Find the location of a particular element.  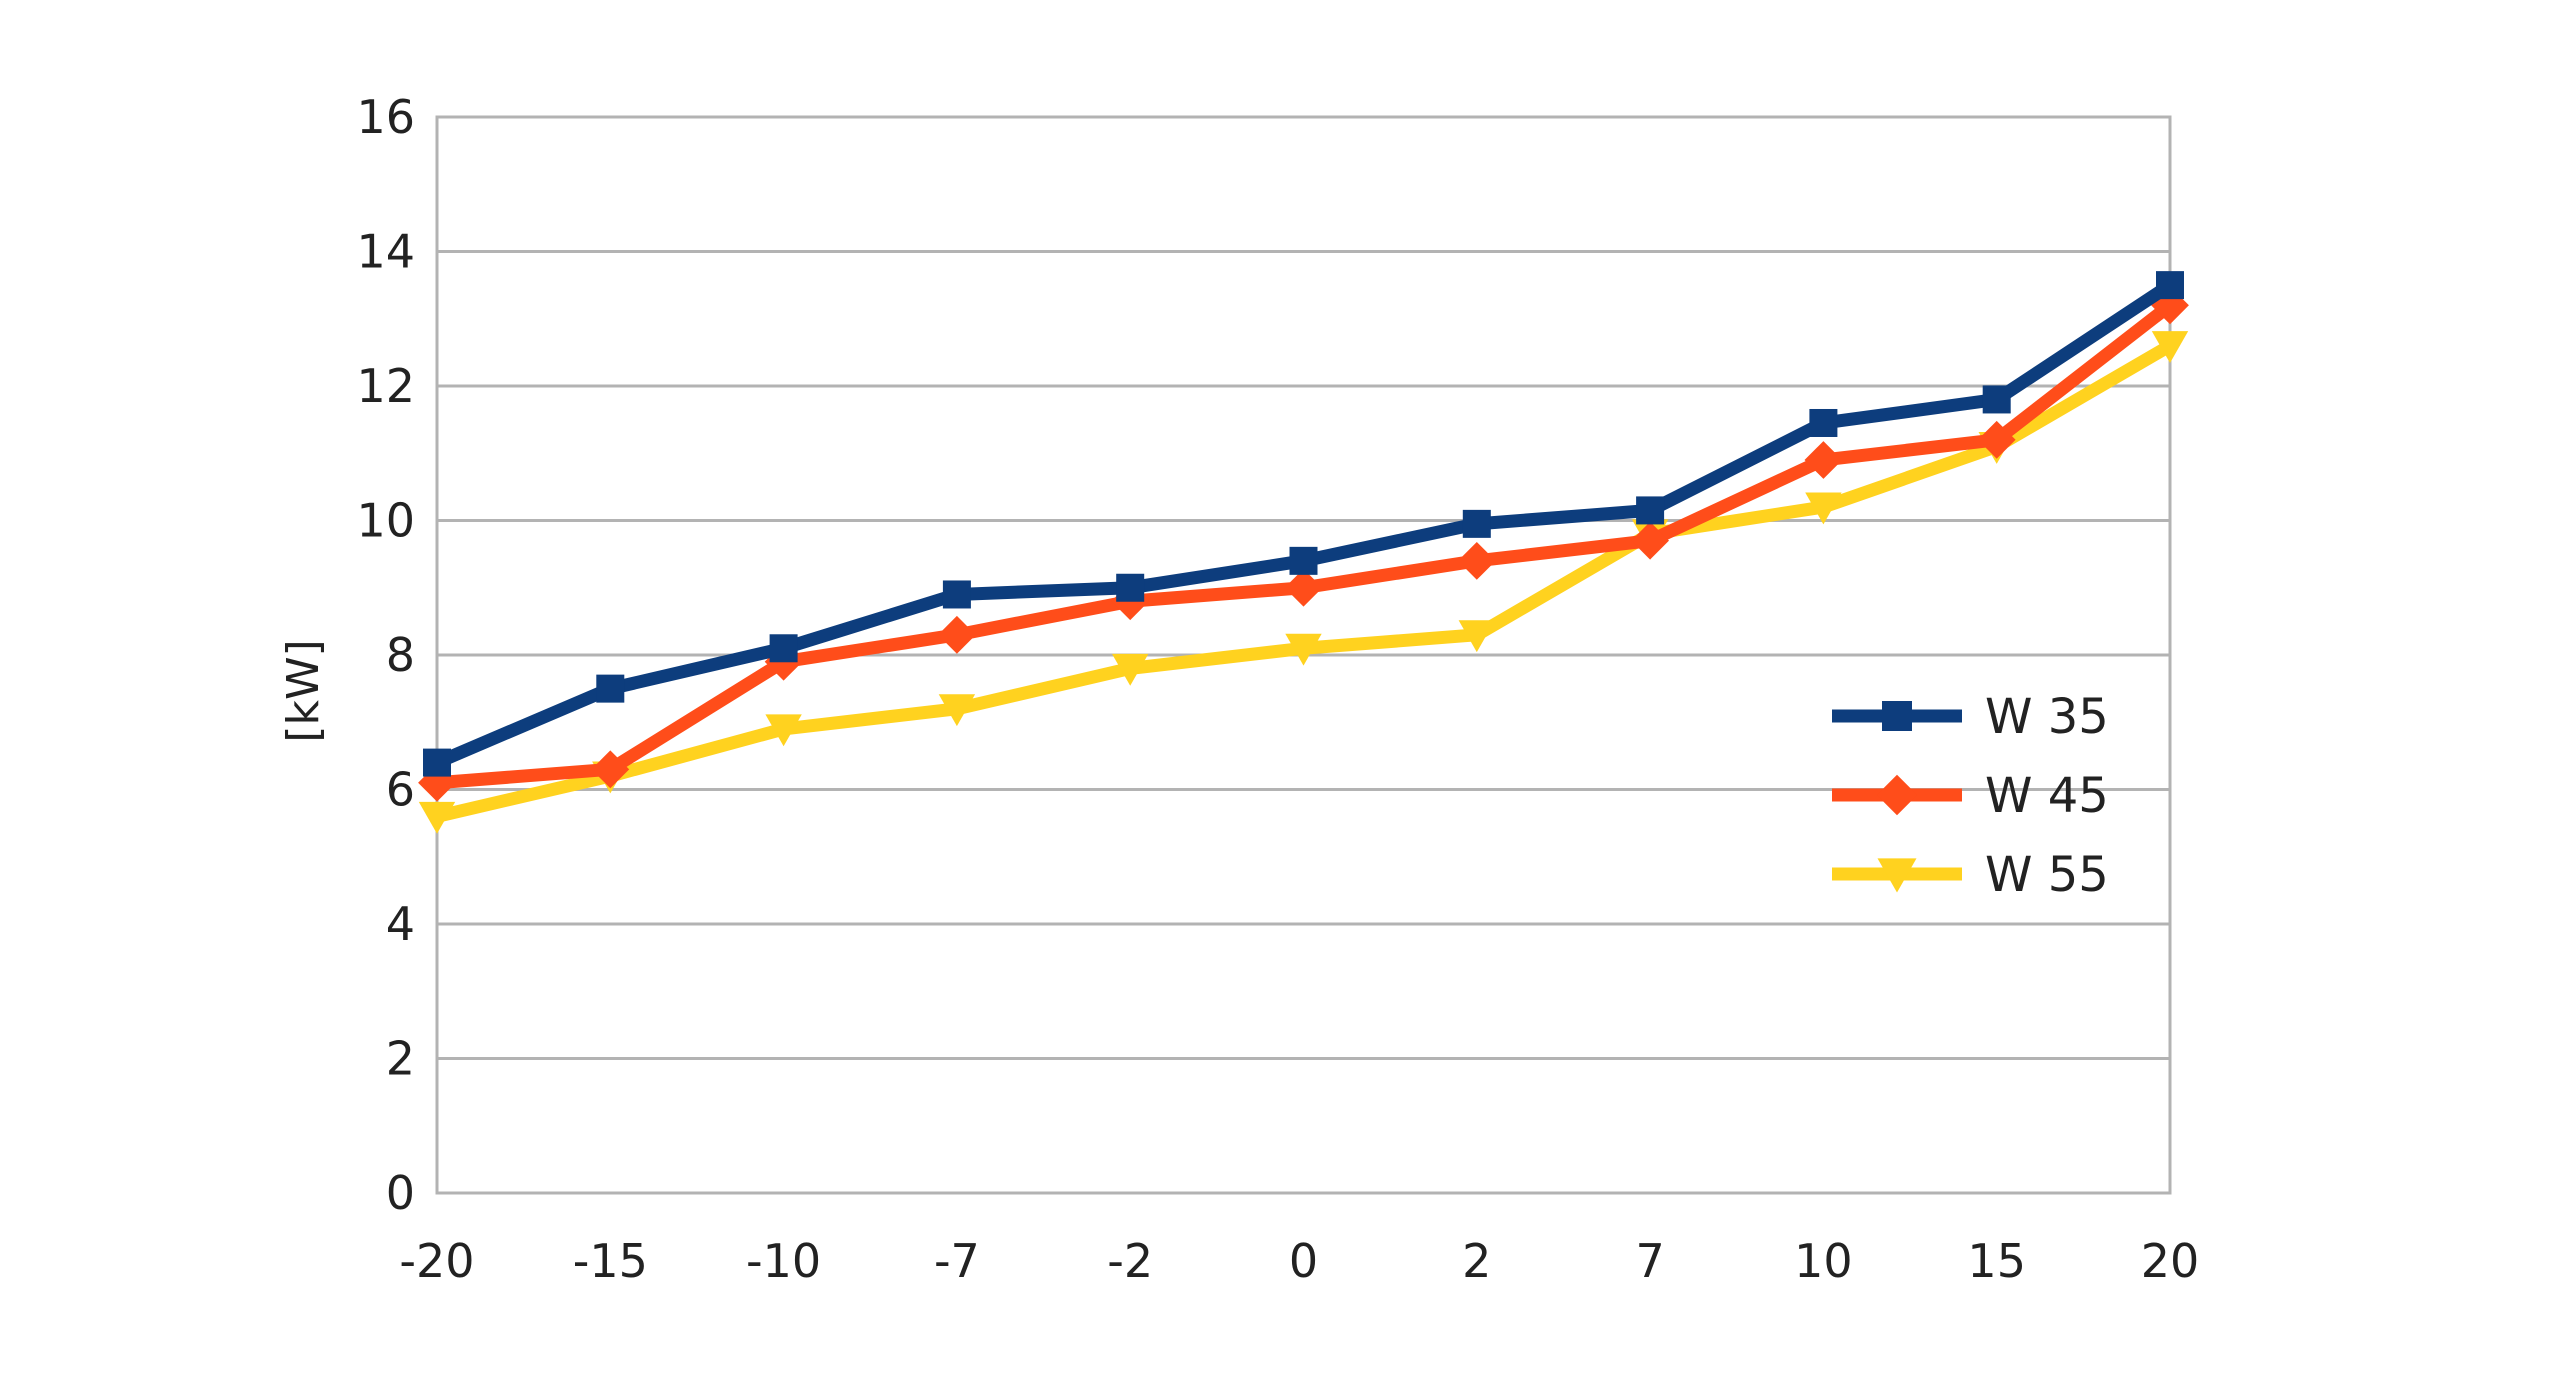

x-tick-label: 2 is located at coordinates (1476, 1261).